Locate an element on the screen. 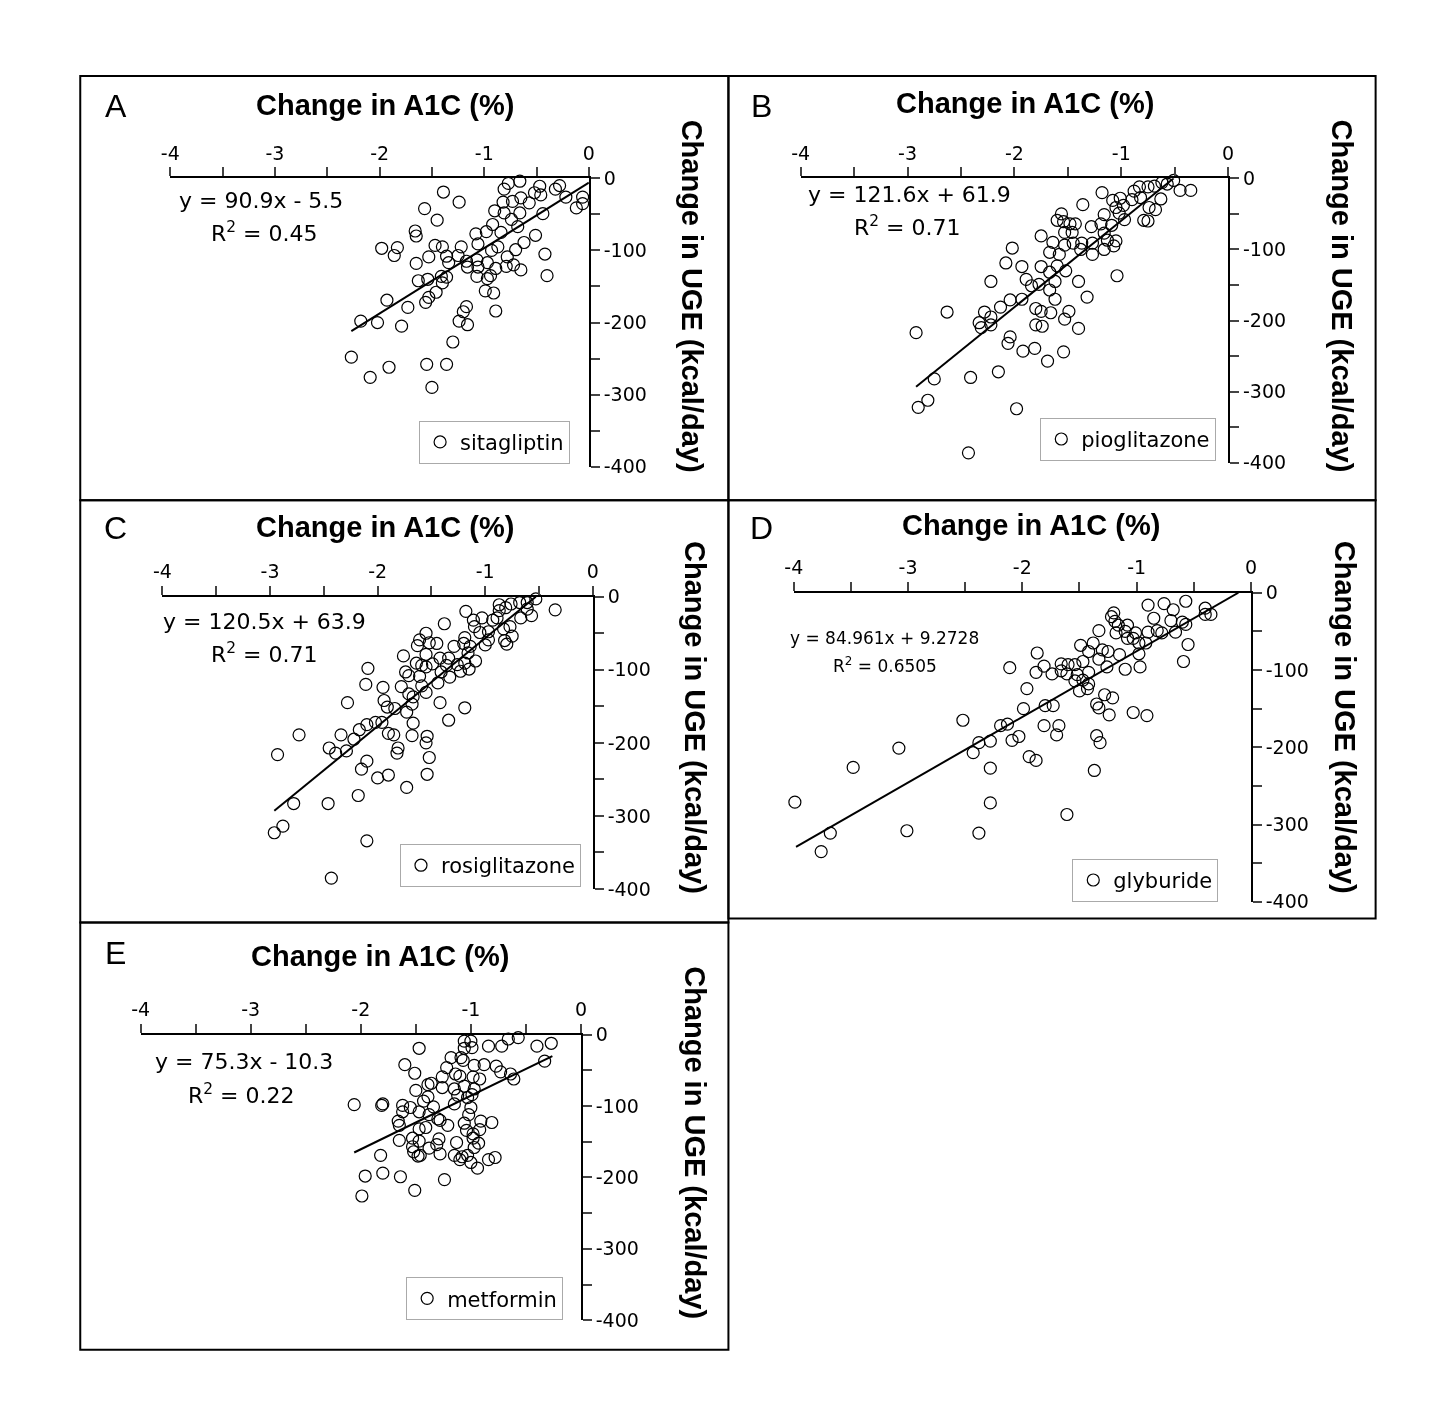  chart-title: B is located at coordinates (762, 106).